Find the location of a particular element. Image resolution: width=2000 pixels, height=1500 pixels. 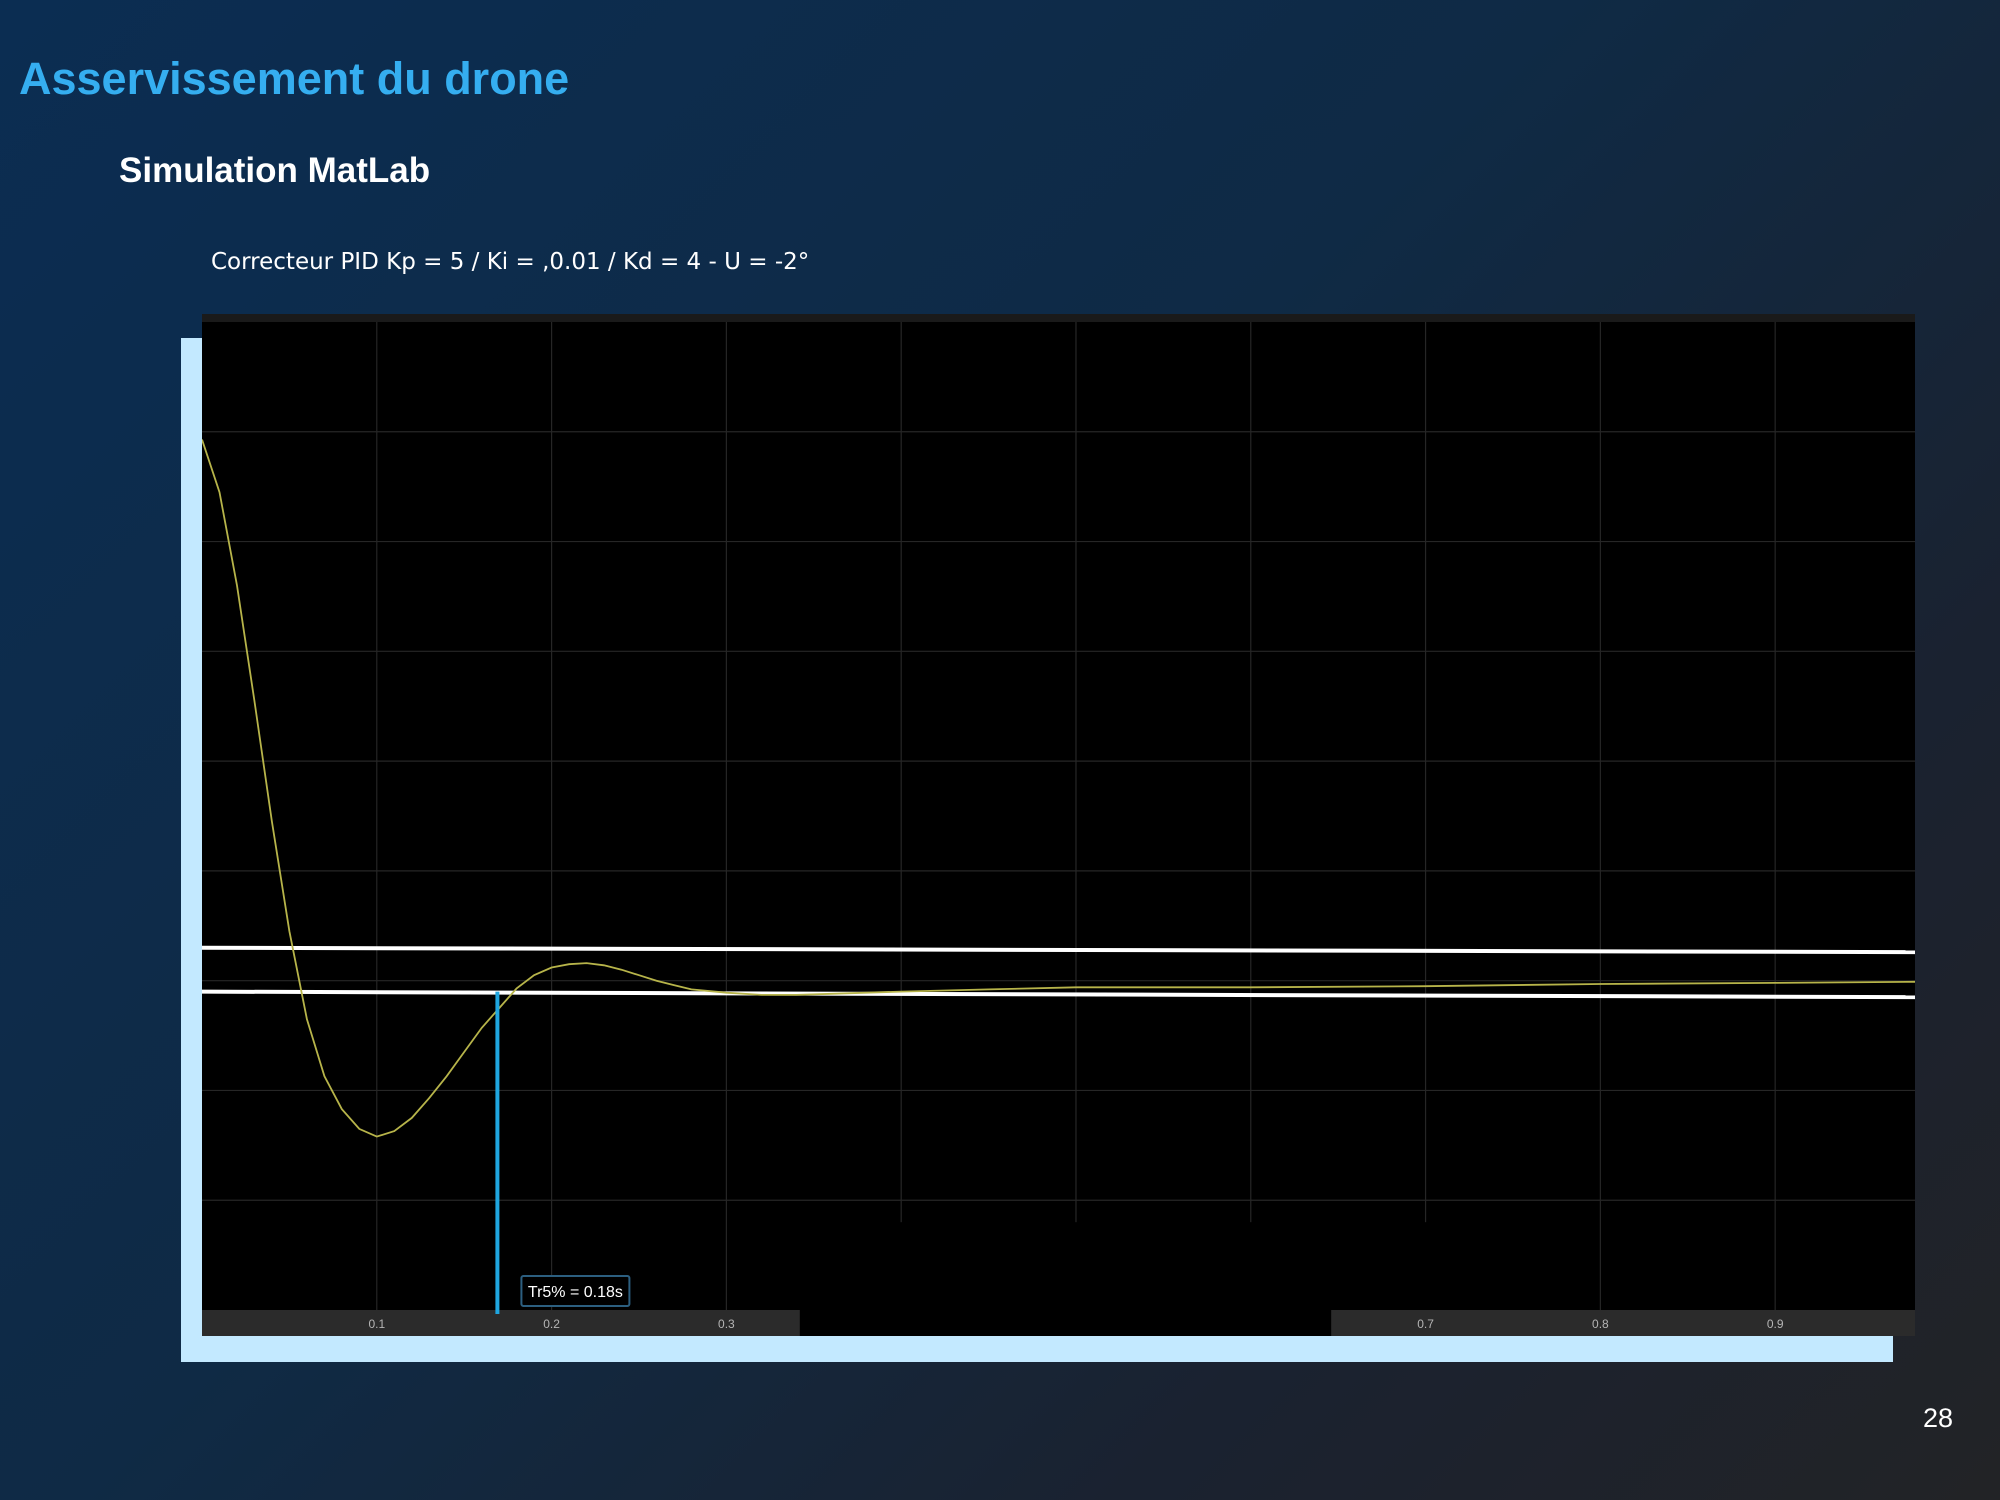

x-tick-label: 0.8 is located at coordinates (1600, 1324).